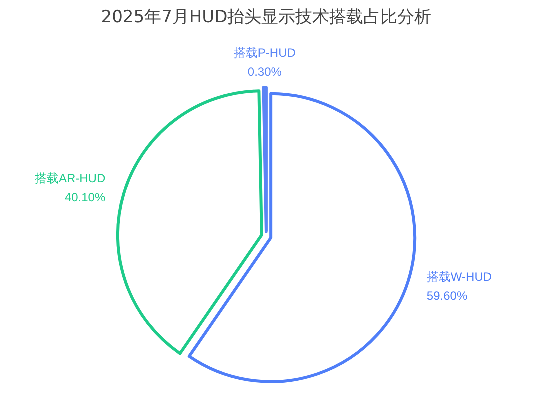 Image resolution: width=536 pixels, height=408 pixels. Describe the element at coordinates (266, 18) in the screenshot. I see `chart-title: 2025年7月HUD抬头显示技术搭载占比分析` at that location.